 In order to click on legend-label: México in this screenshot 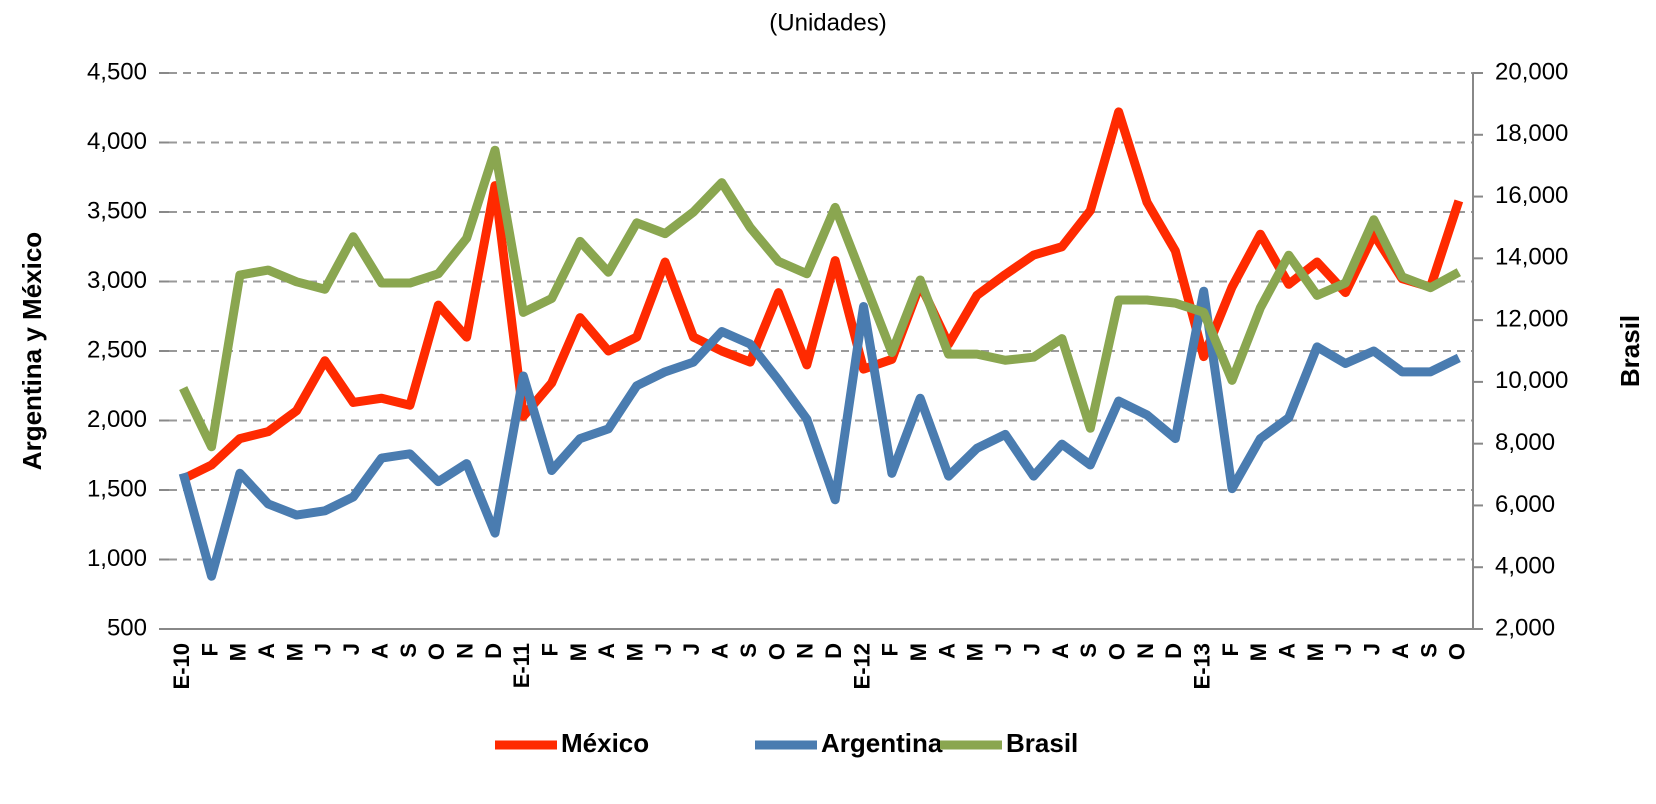, I will do `click(605, 743)`.